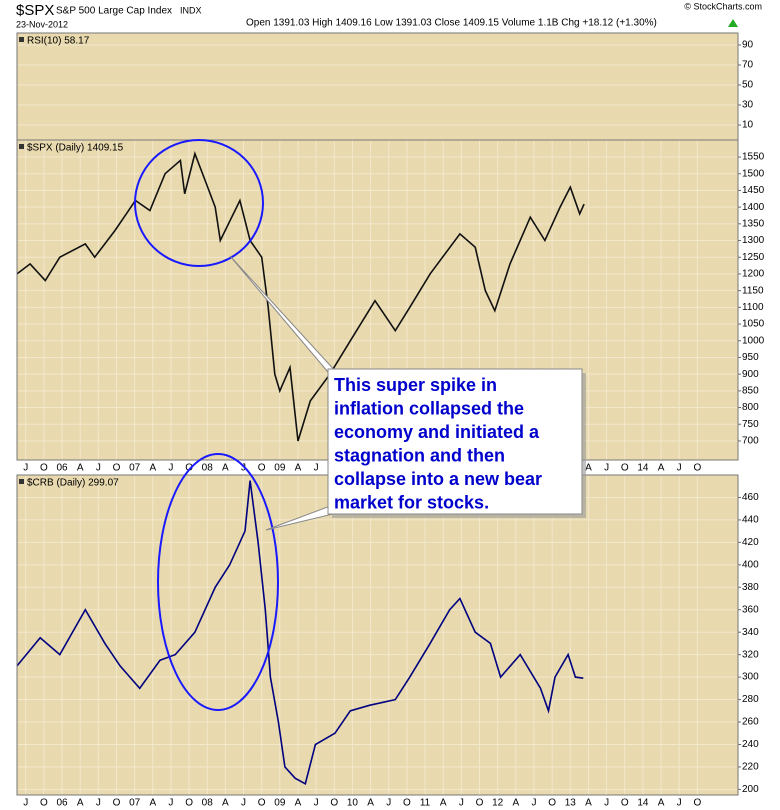 The width and height of the screenshot is (780, 810). Describe the element at coordinates (571, 803) in the screenshot. I see `x-tick-label: 13` at that location.